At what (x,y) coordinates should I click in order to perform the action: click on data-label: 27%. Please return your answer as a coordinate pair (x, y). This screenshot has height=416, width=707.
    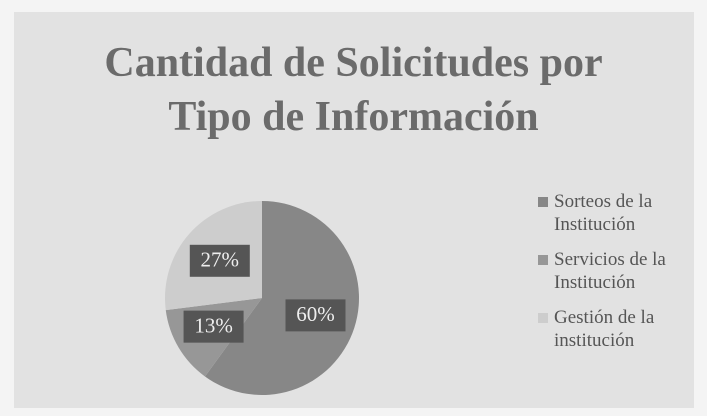
    Looking at the image, I should click on (220, 260).